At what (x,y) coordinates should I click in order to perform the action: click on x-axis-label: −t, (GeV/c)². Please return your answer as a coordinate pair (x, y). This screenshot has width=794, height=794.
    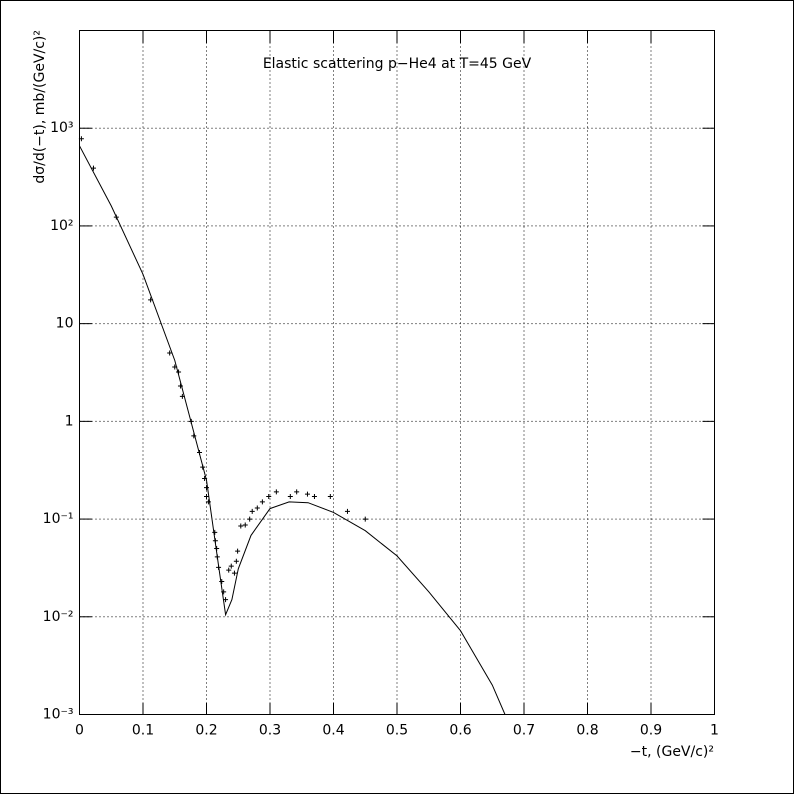
    Looking at the image, I should click on (672, 752).